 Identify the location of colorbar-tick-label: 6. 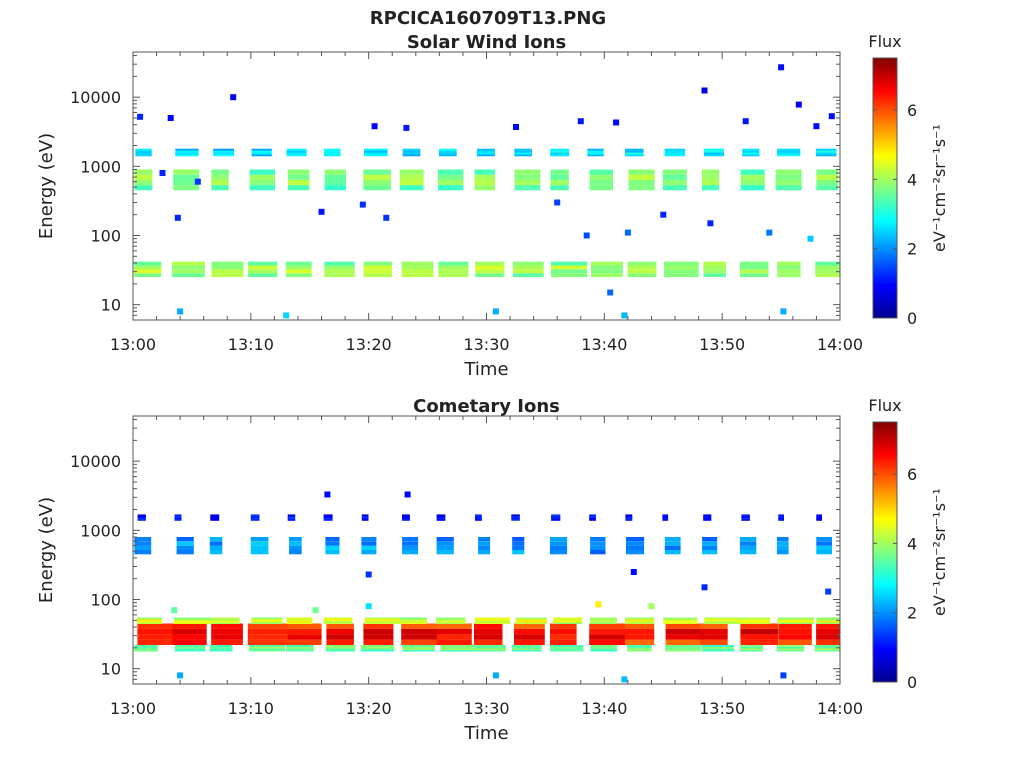
(912, 110).